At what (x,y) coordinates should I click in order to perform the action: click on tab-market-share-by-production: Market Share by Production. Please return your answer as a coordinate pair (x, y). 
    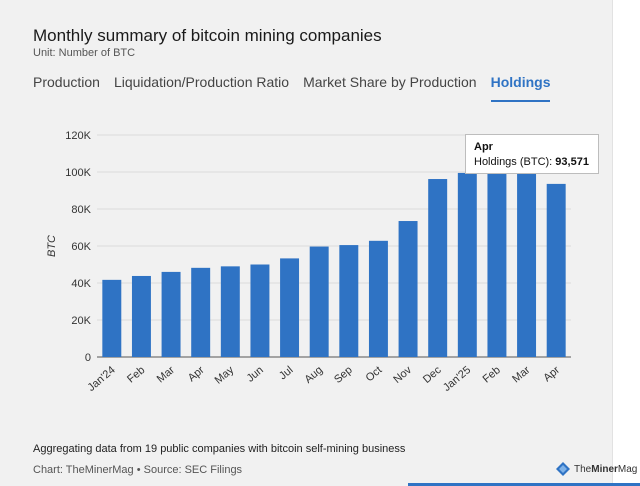
    Looking at the image, I should click on (390, 82).